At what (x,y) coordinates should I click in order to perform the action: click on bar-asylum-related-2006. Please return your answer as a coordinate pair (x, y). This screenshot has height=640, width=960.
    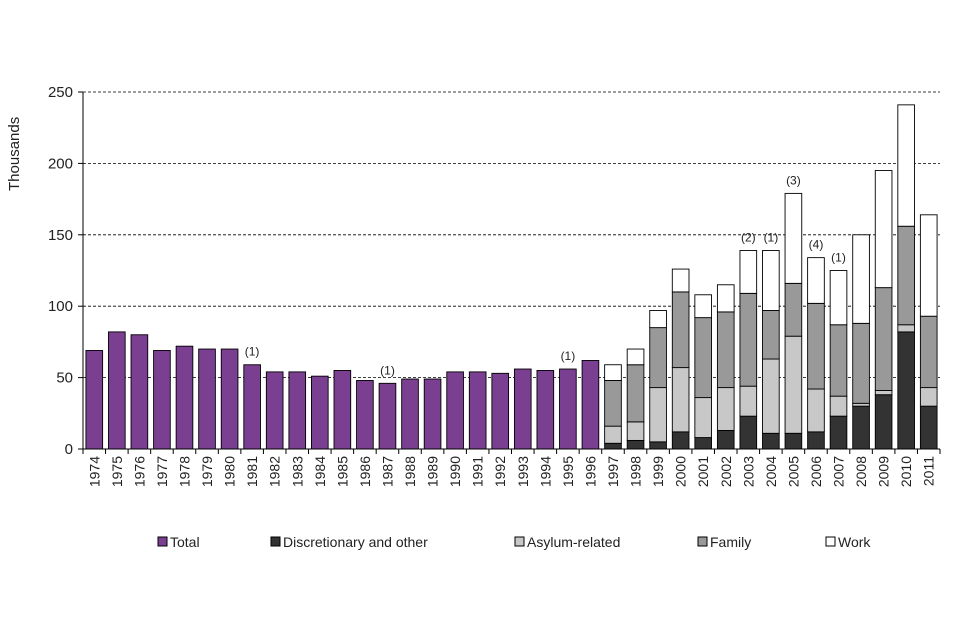
    Looking at the image, I should click on (816, 410).